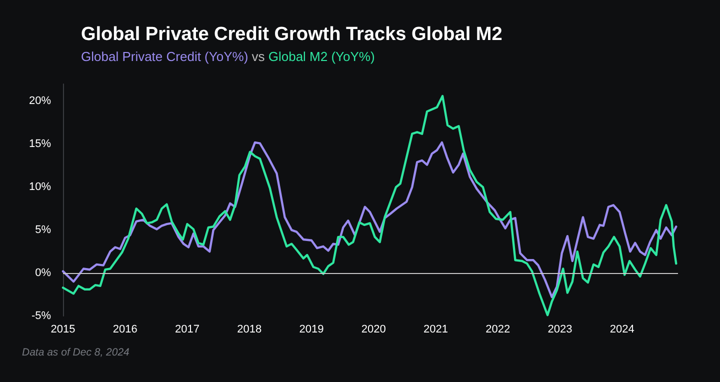  I want to click on x-tick-label: 2023, so click(560, 330).